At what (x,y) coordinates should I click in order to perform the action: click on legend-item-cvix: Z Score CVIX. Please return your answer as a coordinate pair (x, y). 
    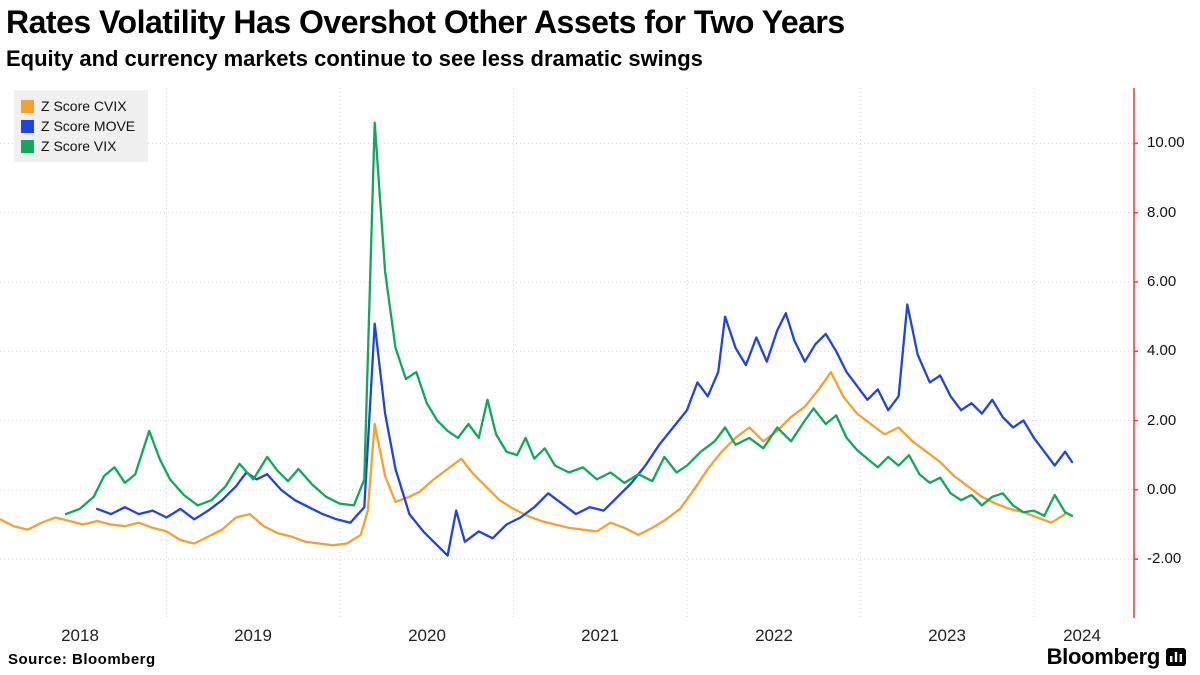
    Looking at the image, I should click on (78, 106).